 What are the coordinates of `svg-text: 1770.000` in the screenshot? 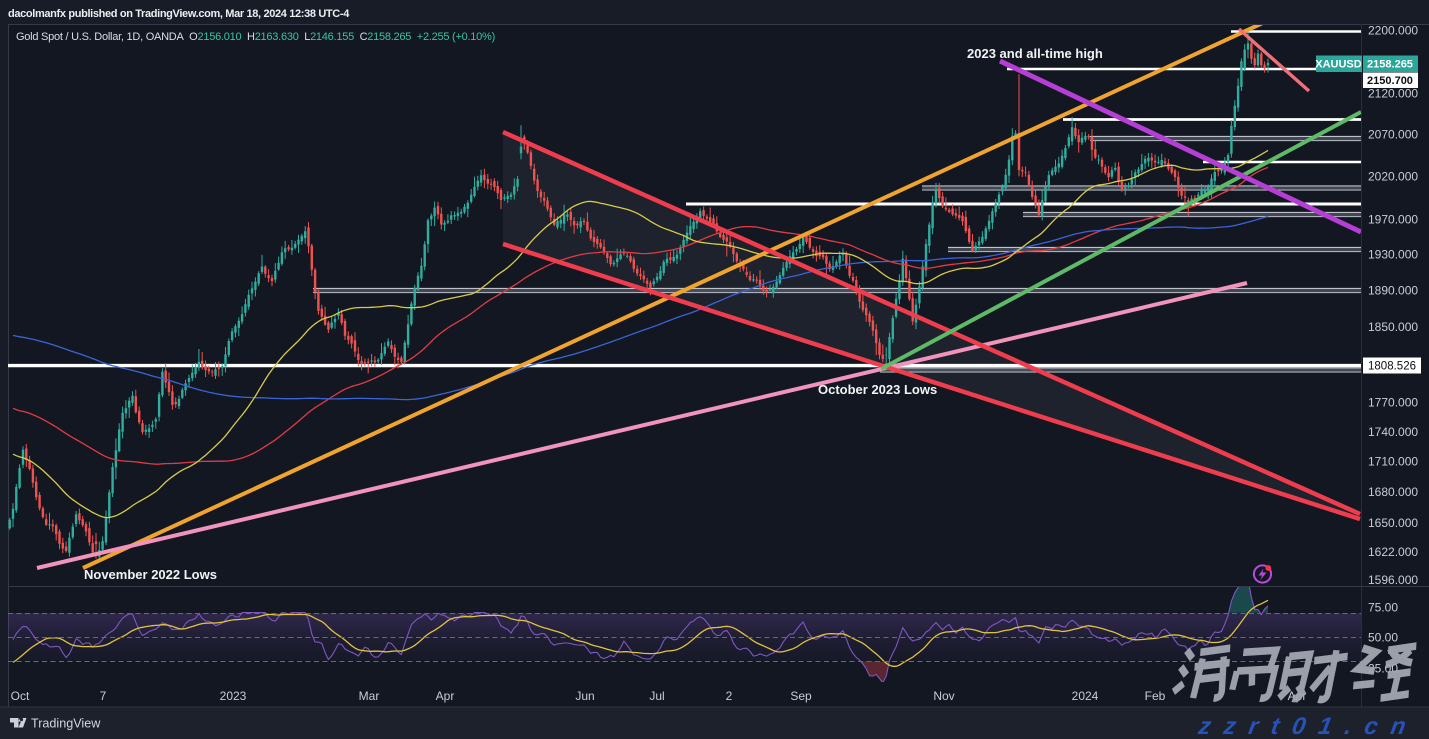 It's located at (1393, 403).